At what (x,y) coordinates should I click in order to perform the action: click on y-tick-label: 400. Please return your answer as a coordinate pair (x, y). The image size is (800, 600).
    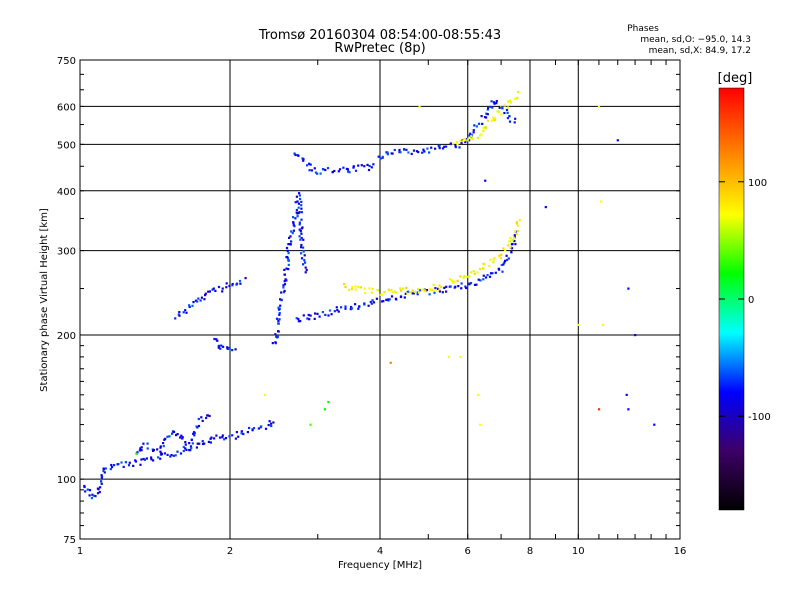
    Looking at the image, I should click on (66, 192).